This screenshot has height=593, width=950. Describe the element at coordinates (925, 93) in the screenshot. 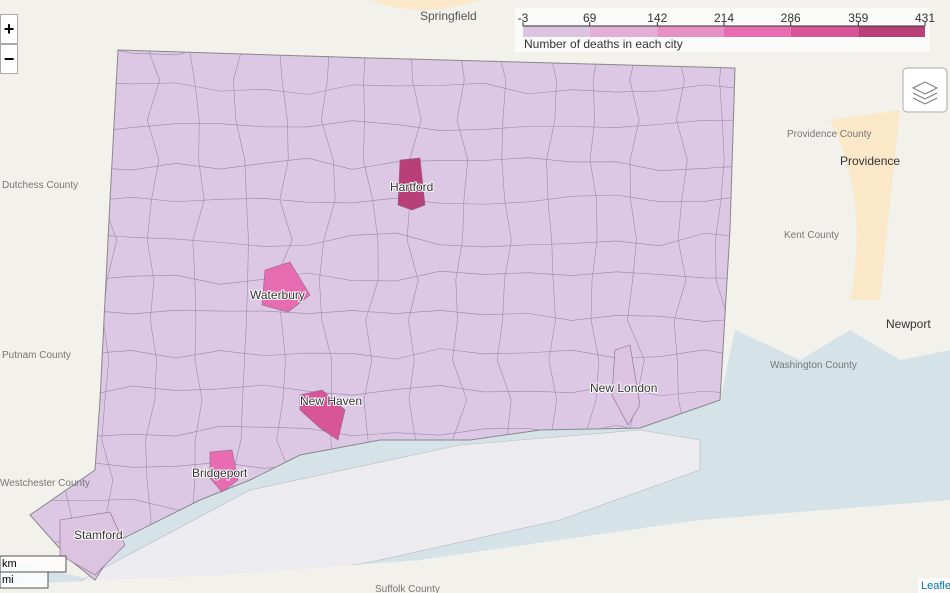

I see `layers-icon` at that location.